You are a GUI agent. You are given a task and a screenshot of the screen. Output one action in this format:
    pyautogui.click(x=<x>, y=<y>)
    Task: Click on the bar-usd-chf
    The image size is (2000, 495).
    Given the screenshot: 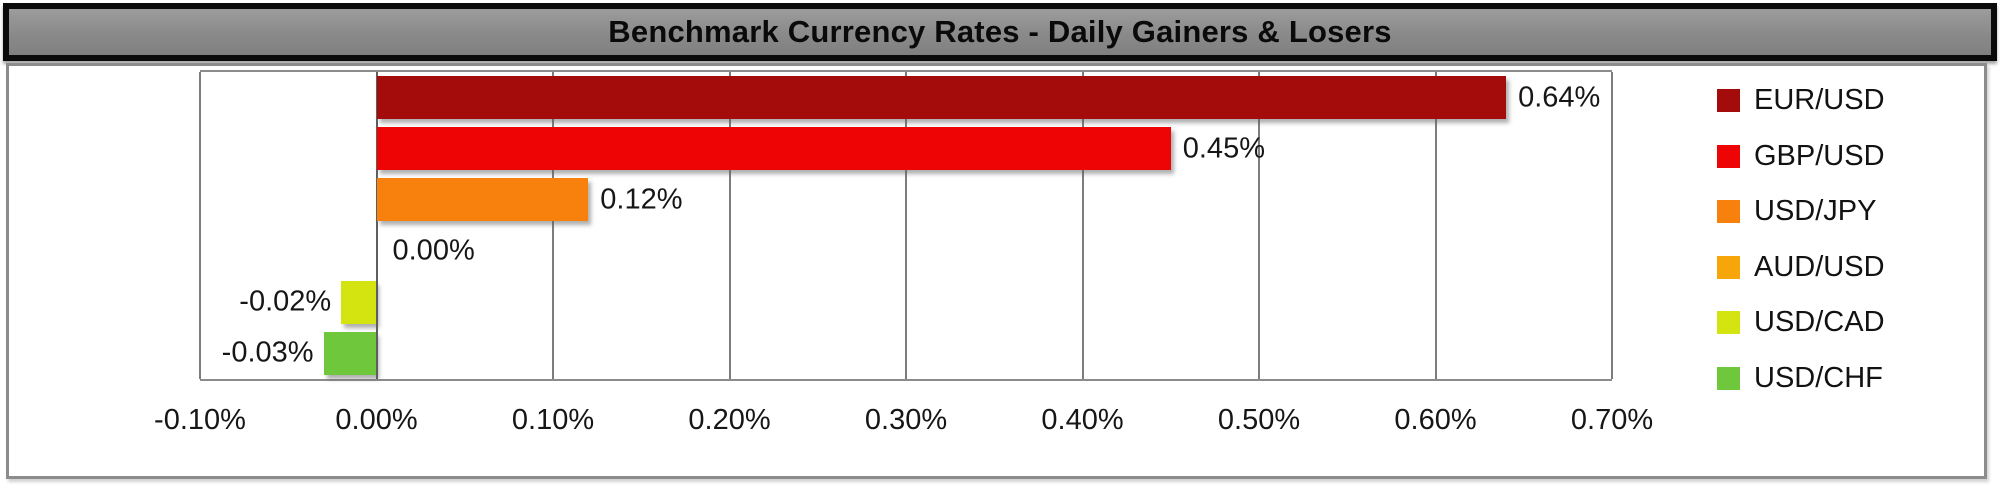 What is the action you would take?
    pyautogui.click(x=350, y=353)
    